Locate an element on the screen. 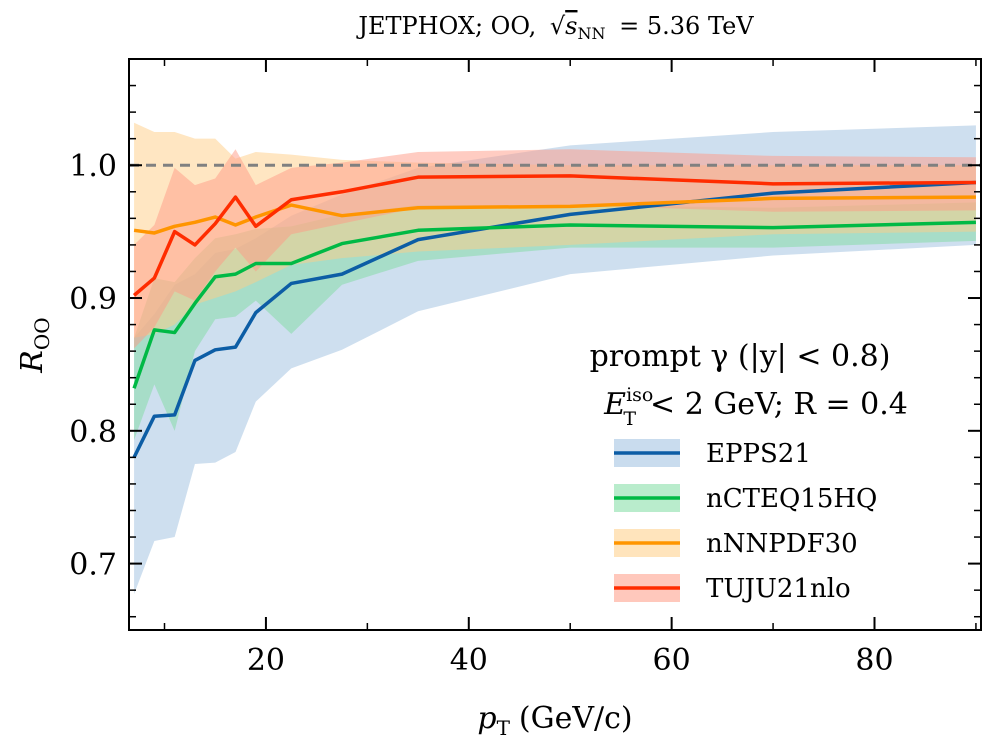 Image resolution: width=997 pixels, height=748 pixels. line-tuju21nlo is located at coordinates (554, 235).